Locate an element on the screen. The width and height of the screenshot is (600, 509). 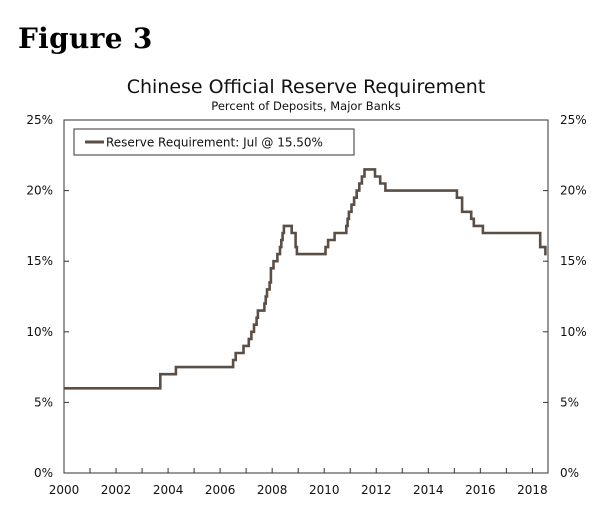
legend-box is located at coordinates (214, 142).